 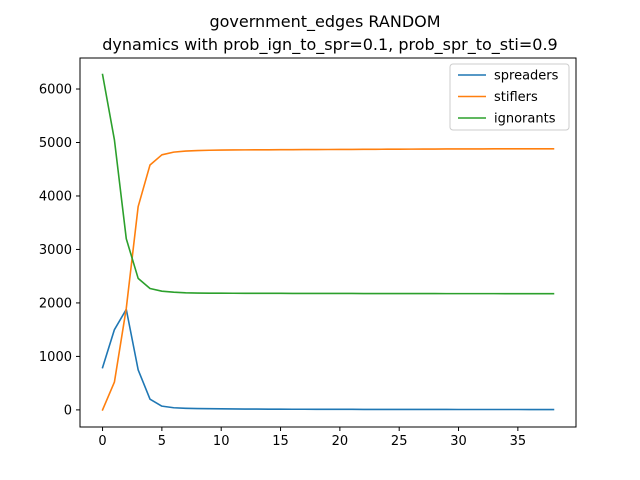 I want to click on legend-label-stiflers: stiflers, so click(x=516, y=97).